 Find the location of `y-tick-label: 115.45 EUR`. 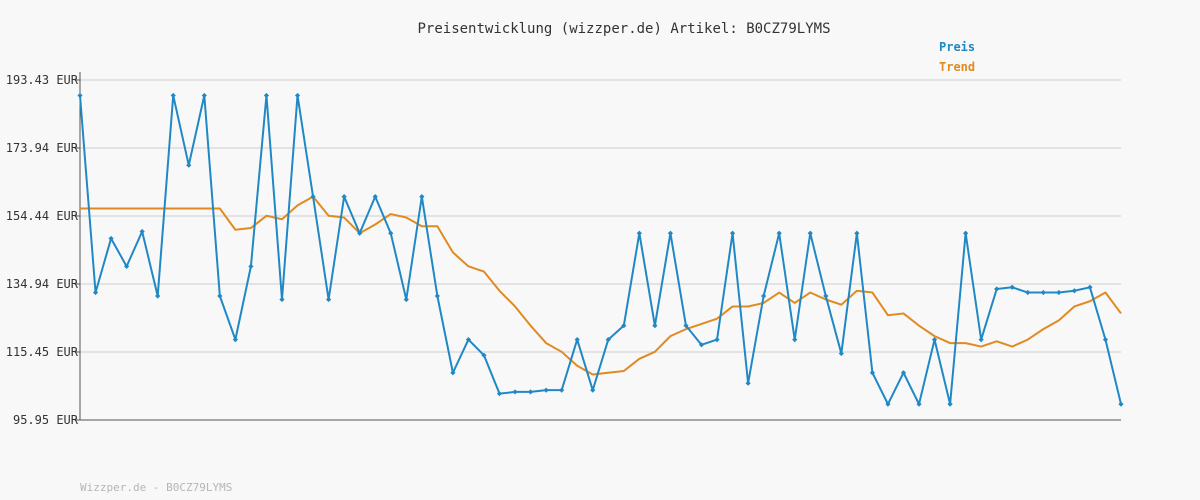

y-tick-label: 115.45 EUR is located at coordinates (42, 352).